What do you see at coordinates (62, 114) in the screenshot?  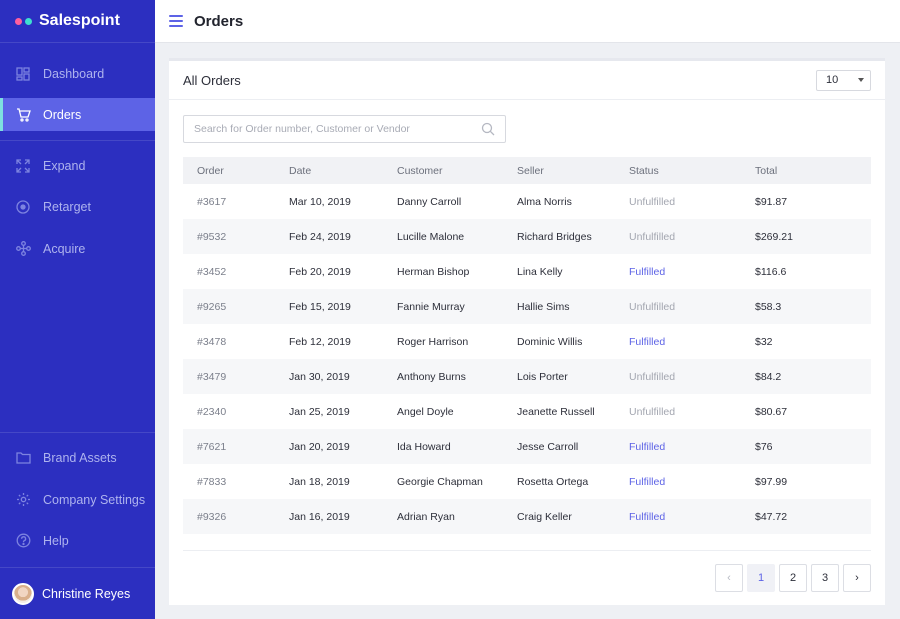 I see `sidebar-item-label: Orders` at bounding box center [62, 114].